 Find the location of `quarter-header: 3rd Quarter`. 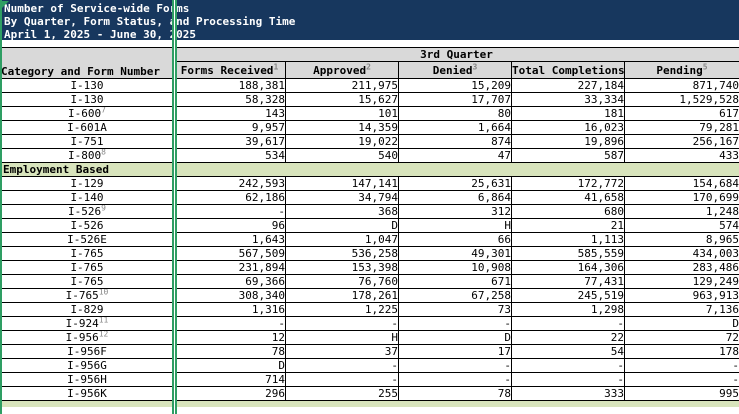

quarter-header: 3rd Quarter is located at coordinates (455, 54).